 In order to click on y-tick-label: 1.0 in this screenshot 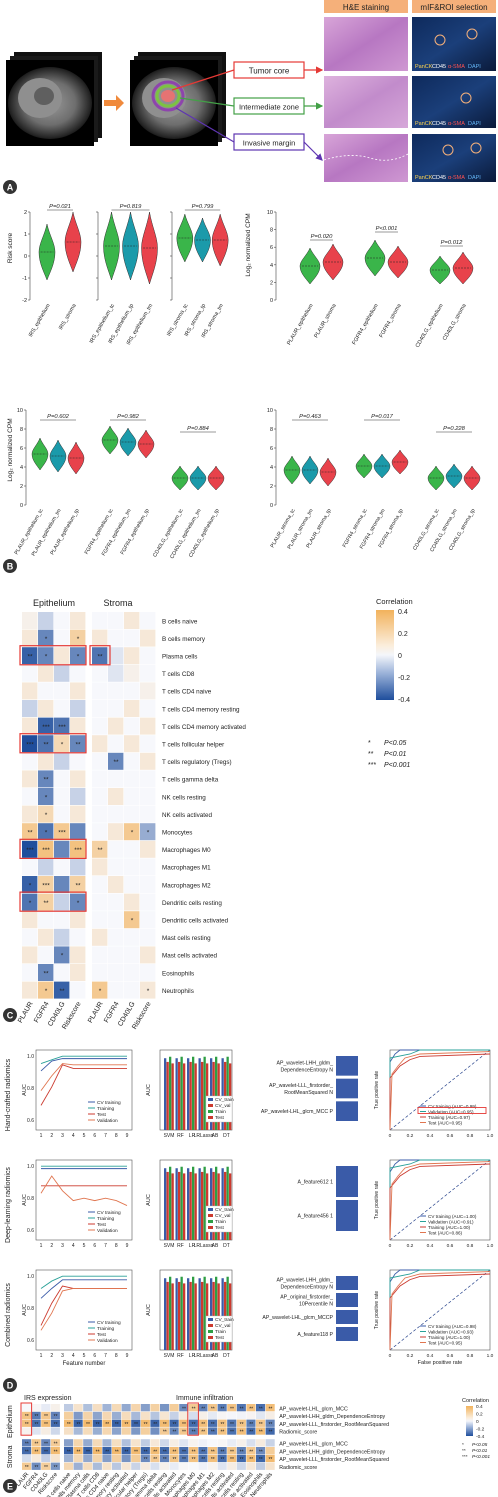, I will do `click(30, 1167)`.